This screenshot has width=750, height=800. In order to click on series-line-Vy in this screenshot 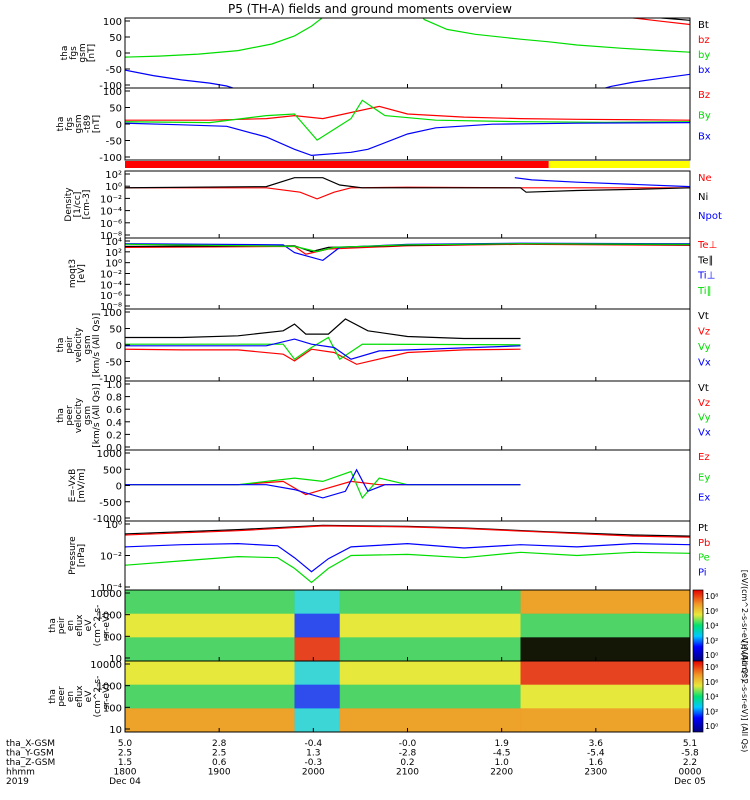, I will do `click(323, 348)`.